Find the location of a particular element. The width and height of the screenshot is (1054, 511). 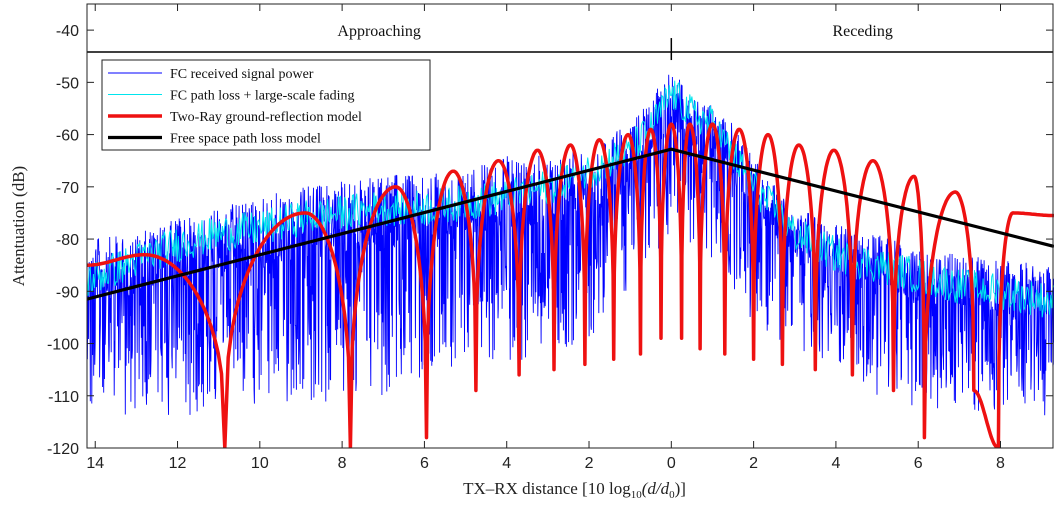

x-tick-label: 10 is located at coordinates (260, 463).